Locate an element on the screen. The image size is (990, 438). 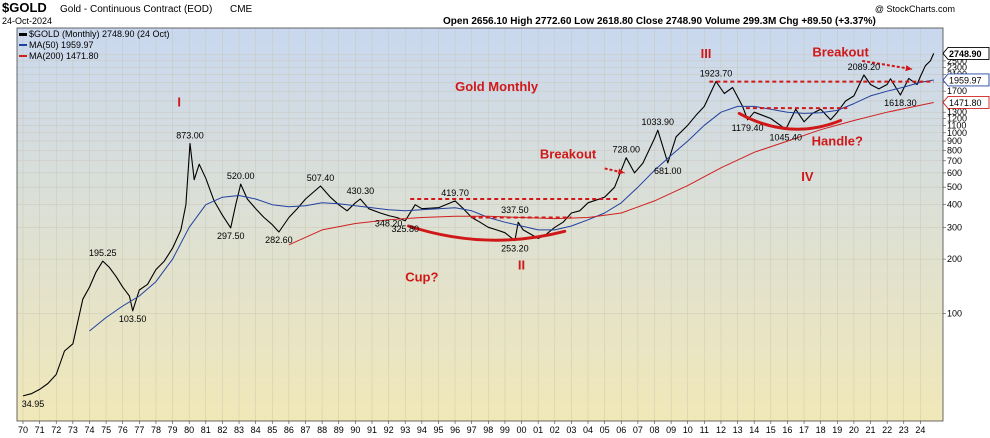
y-tick-label: 1700 is located at coordinates (957, 91).